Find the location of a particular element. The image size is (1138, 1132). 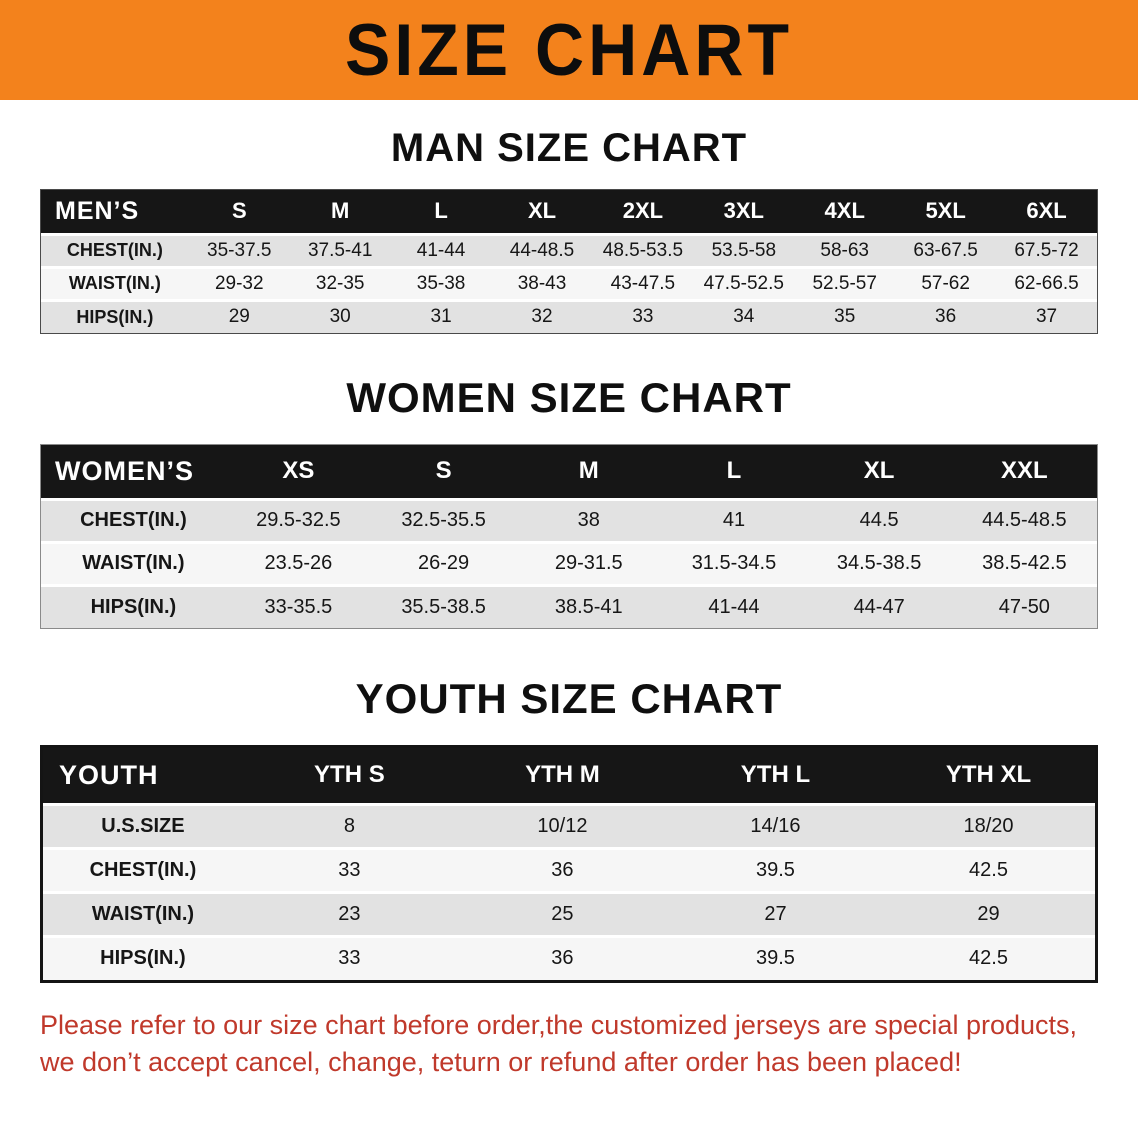

size-value-cell: 53.5-58 is located at coordinates (744, 251).